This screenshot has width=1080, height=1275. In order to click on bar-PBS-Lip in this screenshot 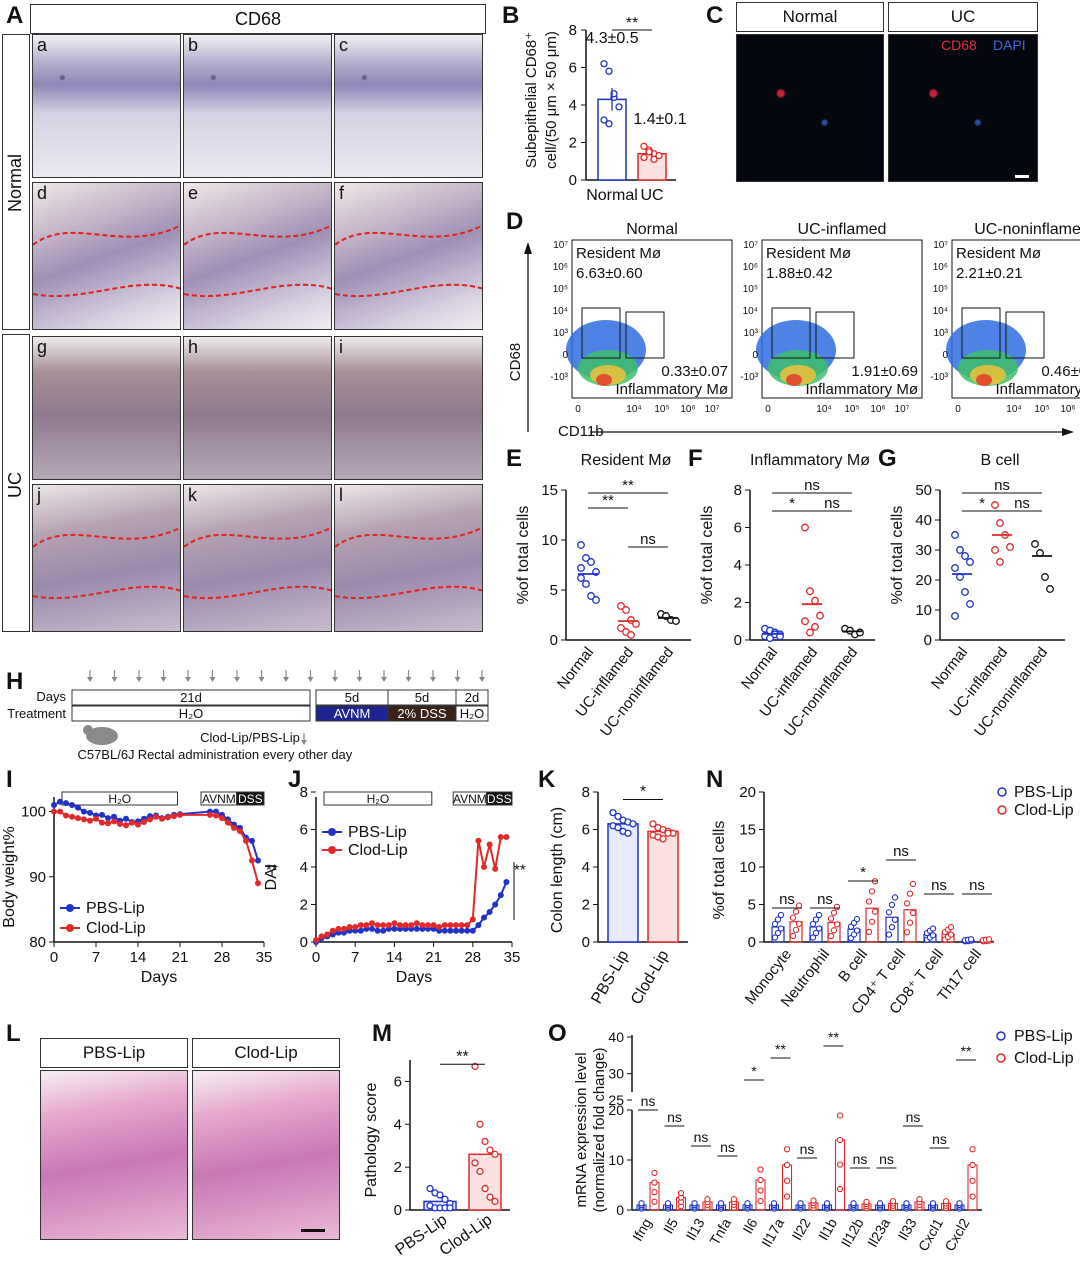, I will do `click(892, 929)`.